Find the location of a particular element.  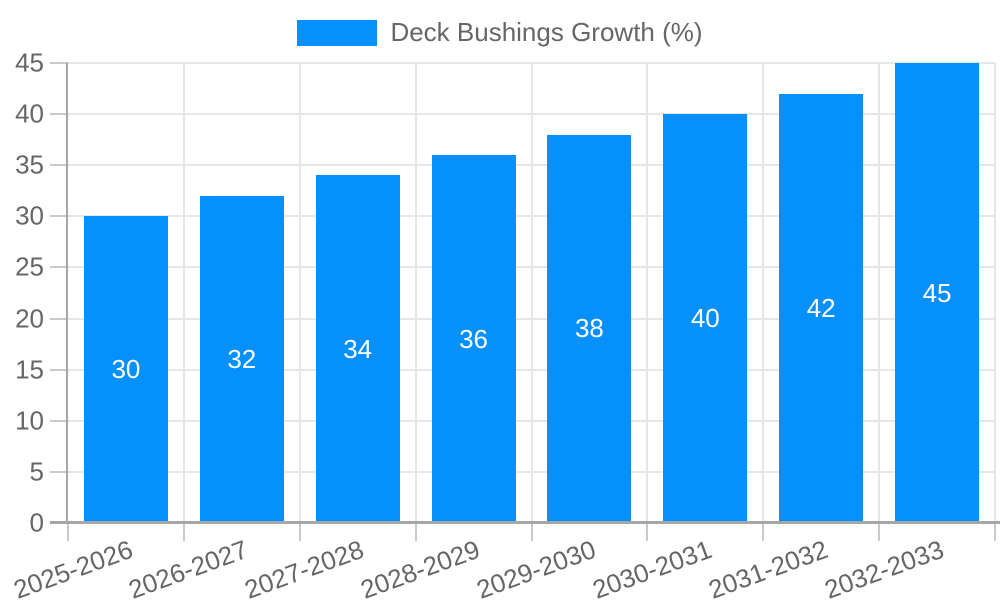

y-axis-line is located at coordinates (67, 293).